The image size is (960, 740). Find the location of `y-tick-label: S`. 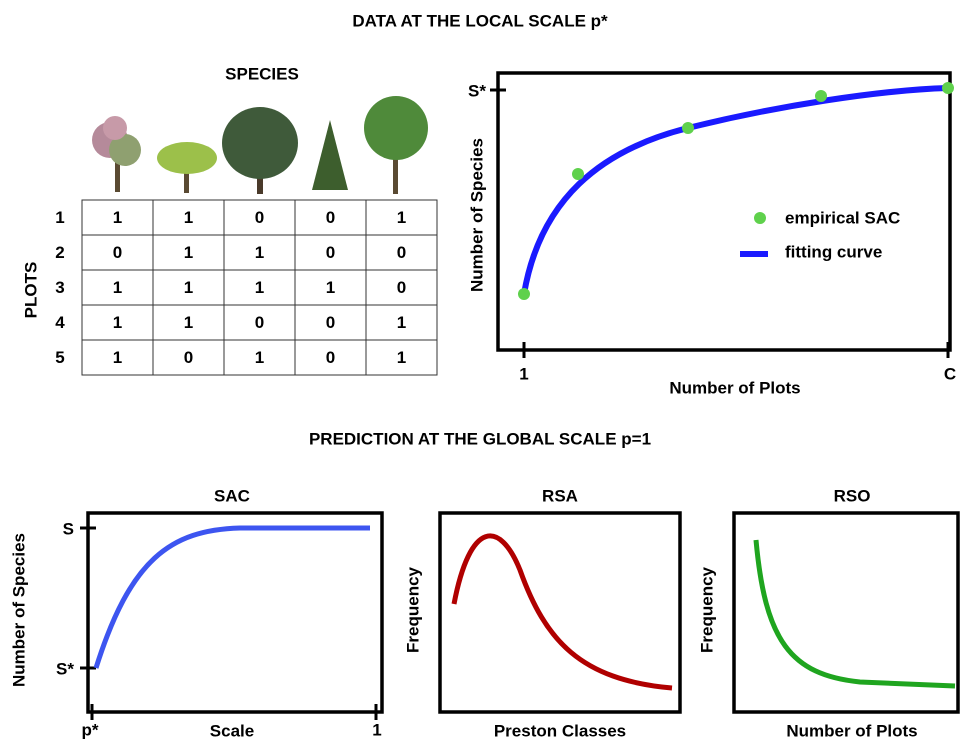

y-tick-label: S is located at coordinates (68, 528).